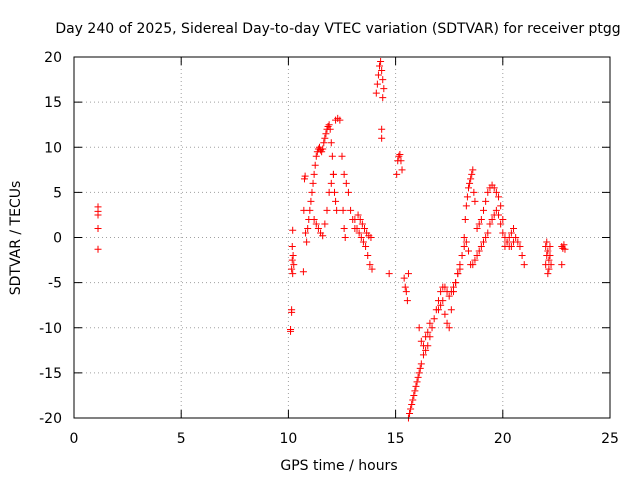 The width and height of the screenshot is (640, 480). Describe the element at coordinates (50, 374) in the screenshot. I see `y-tick-label: -15` at that location.